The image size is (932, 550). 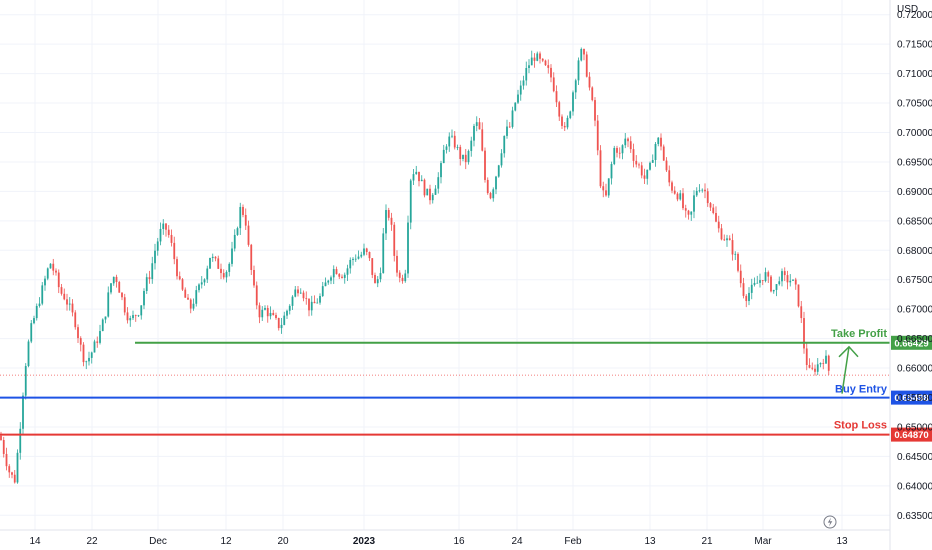 What do you see at coordinates (914, 192) in the screenshot?
I see `price-tick-label: 0.69000` at bounding box center [914, 192].